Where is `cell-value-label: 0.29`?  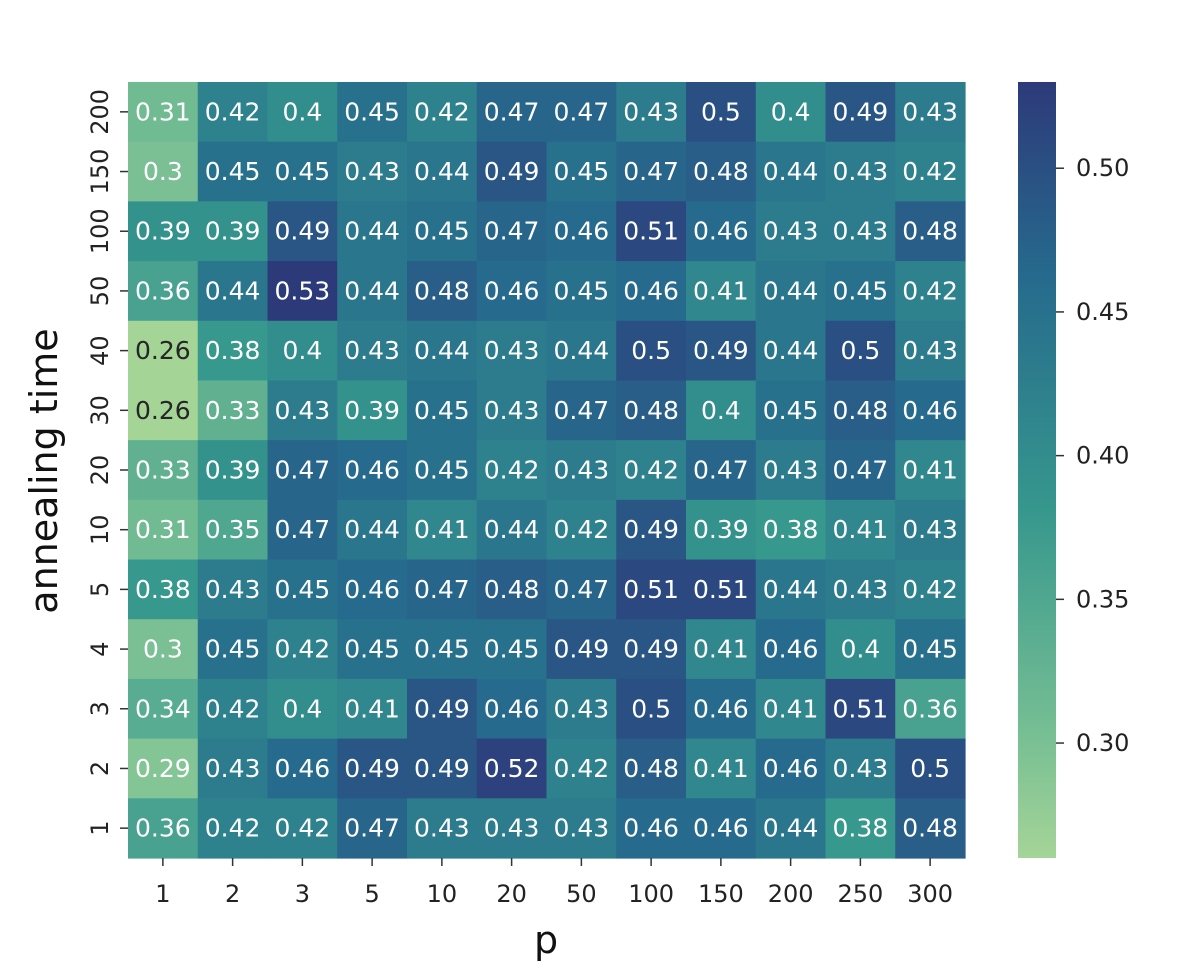
cell-value-label: 0.29 is located at coordinates (163, 768).